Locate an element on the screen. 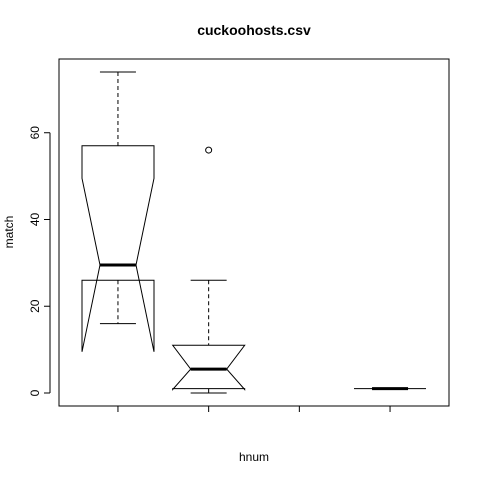 This screenshot has height=480, width=480. y-axis: 0 20 40 60 is located at coordinates (39, 261).